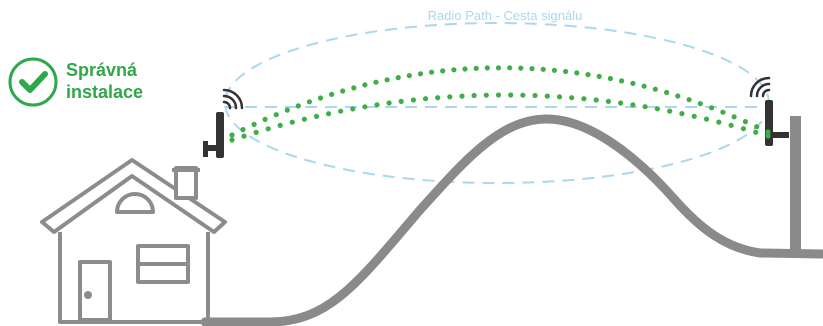 The image size is (823, 326). Describe the element at coordinates (186, 183) in the screenshot. I see `house-chimney` at that location.